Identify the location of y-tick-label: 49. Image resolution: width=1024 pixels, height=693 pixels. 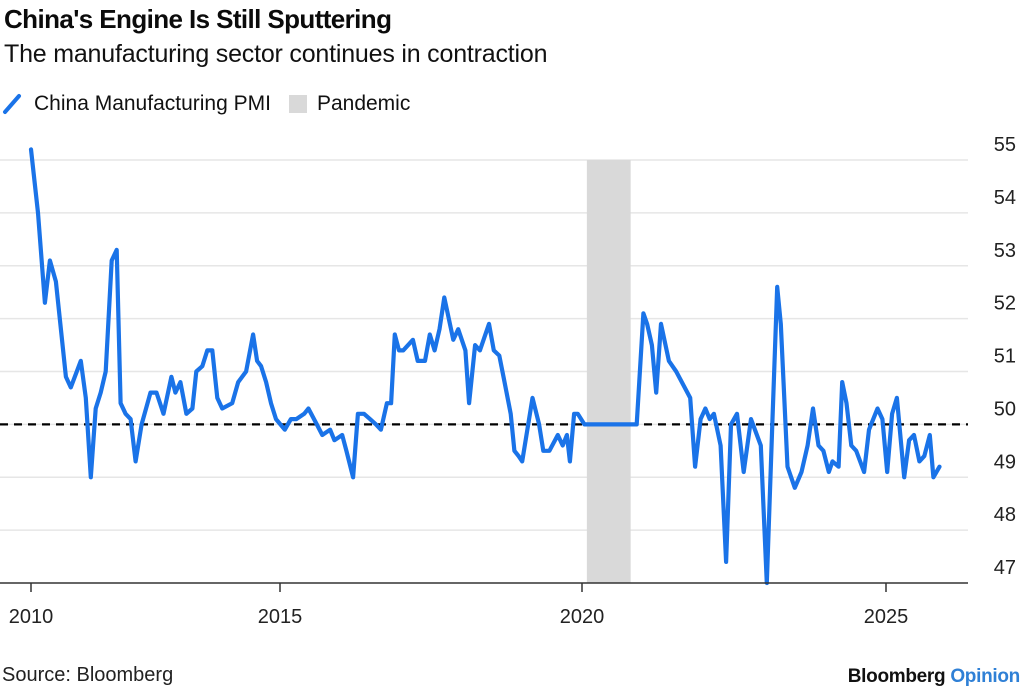
(1005, 462).